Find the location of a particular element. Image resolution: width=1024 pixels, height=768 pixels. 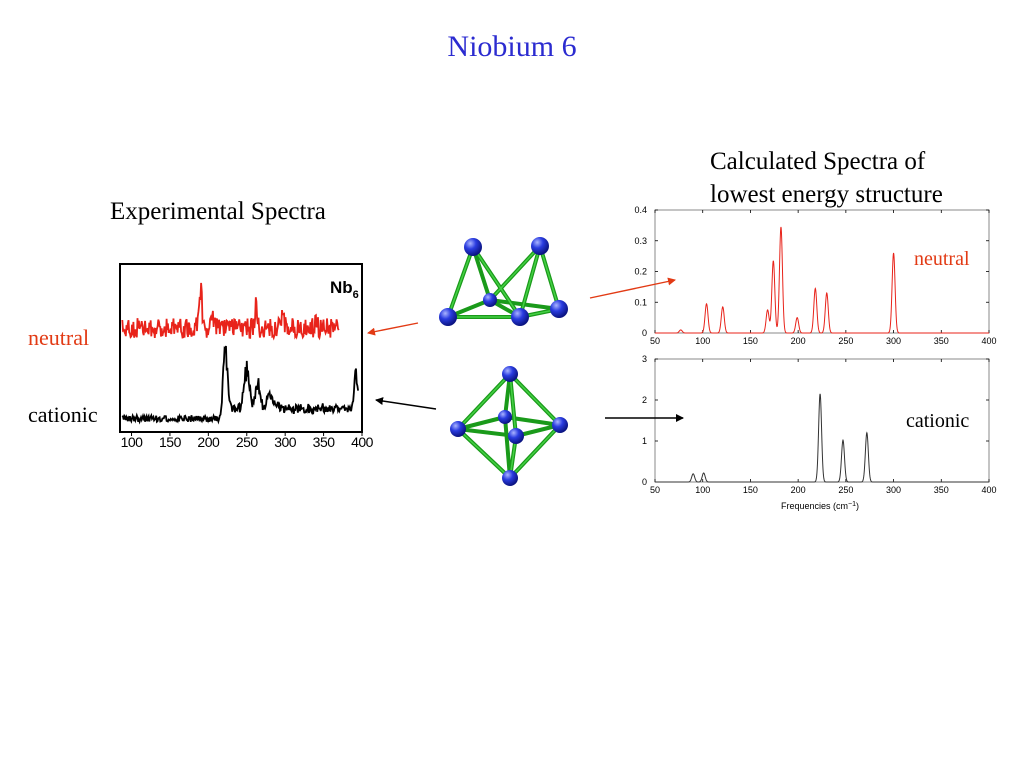

calculated-cationic-series is located at coordinates (822, 438).